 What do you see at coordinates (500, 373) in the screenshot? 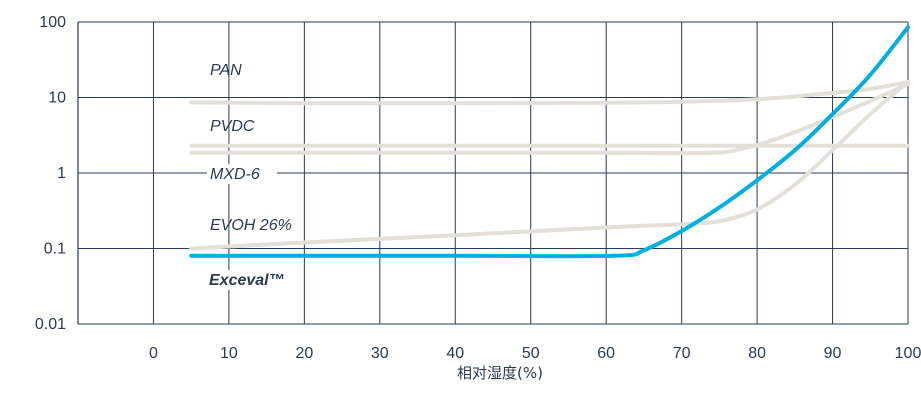
I see `x-axis-label: 相对湿度(%)` at bounding box center [500, 373].